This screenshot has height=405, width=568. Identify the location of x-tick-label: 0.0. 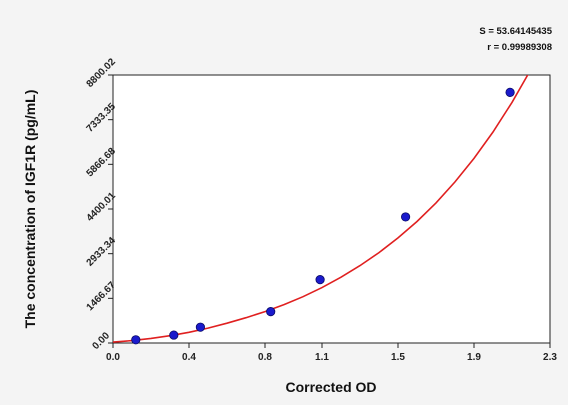
(113, 357).